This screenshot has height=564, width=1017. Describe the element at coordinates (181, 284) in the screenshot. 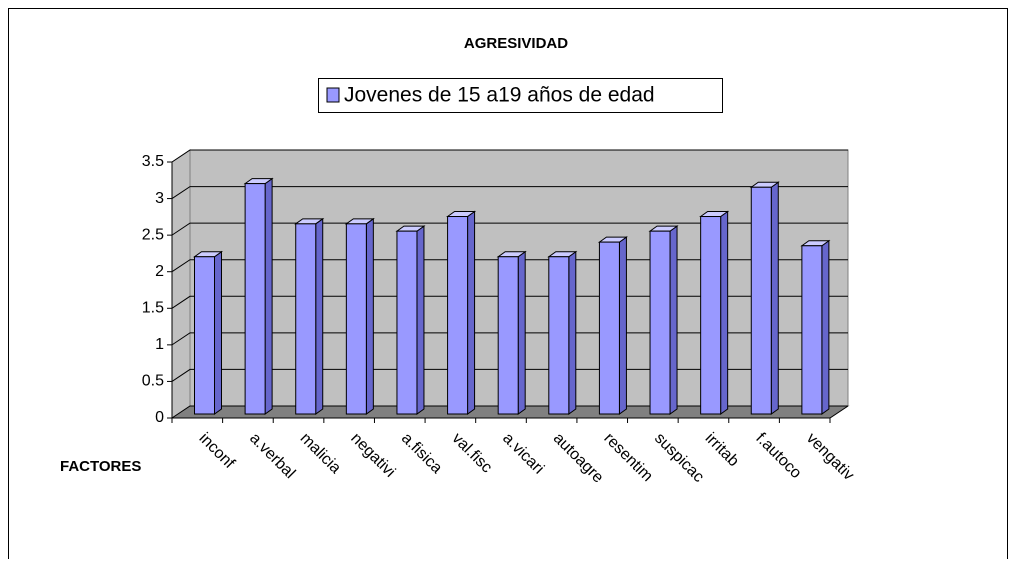

I see `side-wall` at that location.